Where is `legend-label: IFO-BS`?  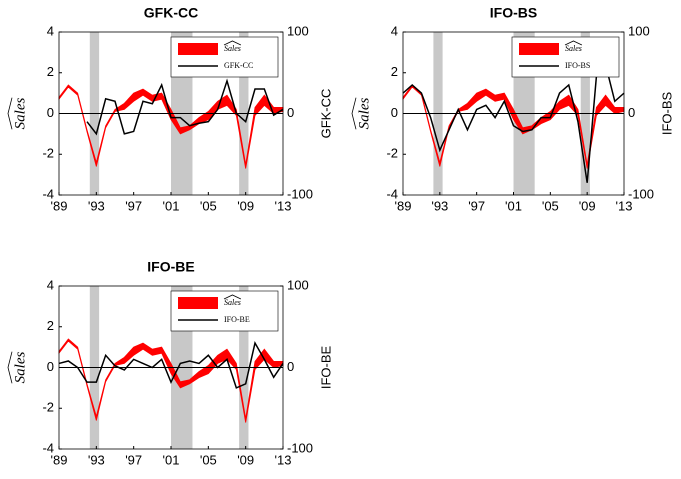 legend-label: IFO-BS is located at coordinates (577, 65).